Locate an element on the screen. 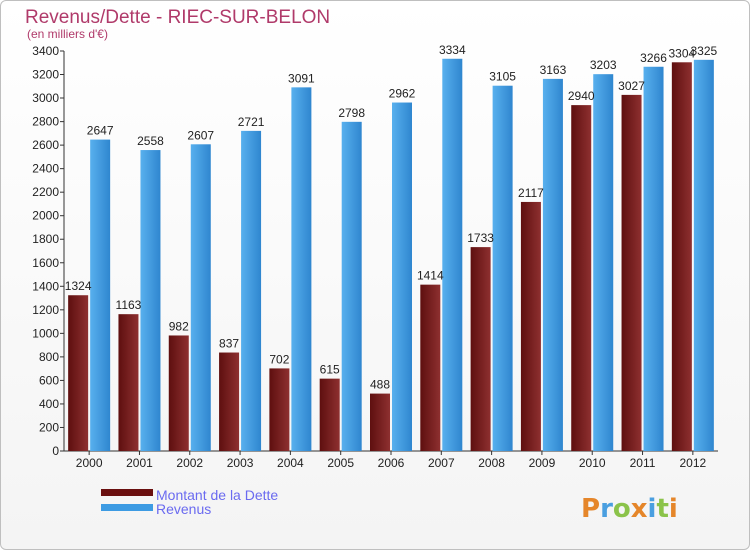 The height and width of the screenshot is (550, 750). bar-revenus-label: 2962 is located at coordinates (402, 94).